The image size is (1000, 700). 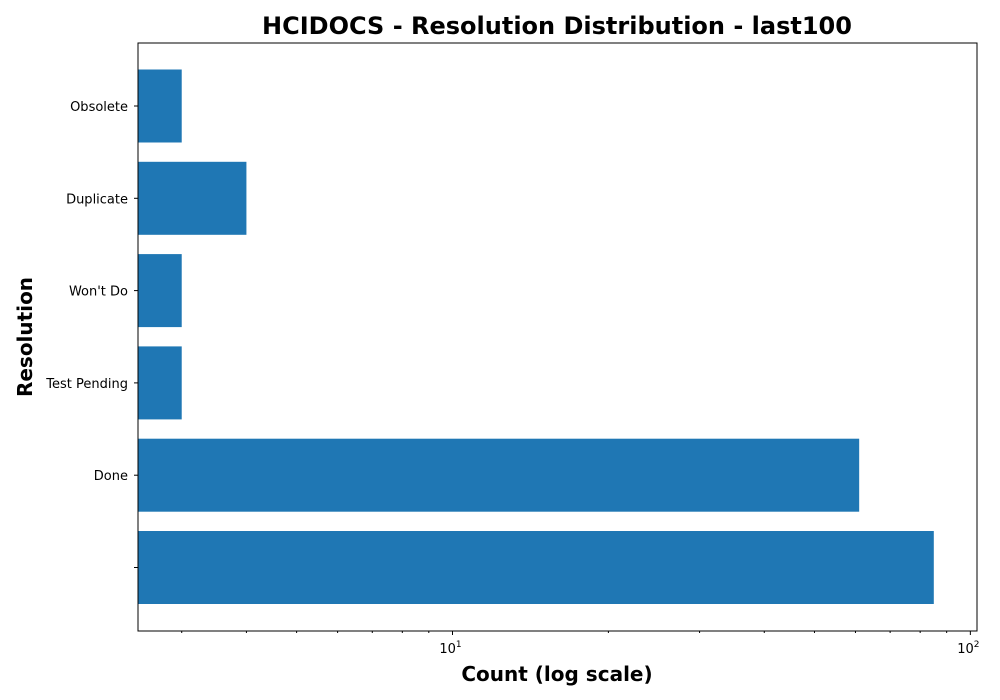 What do you see at coordinates (99, 107) in the screenshot?
I see `y-tick-label-5: Obsolete` at bounding box center [99, 107].